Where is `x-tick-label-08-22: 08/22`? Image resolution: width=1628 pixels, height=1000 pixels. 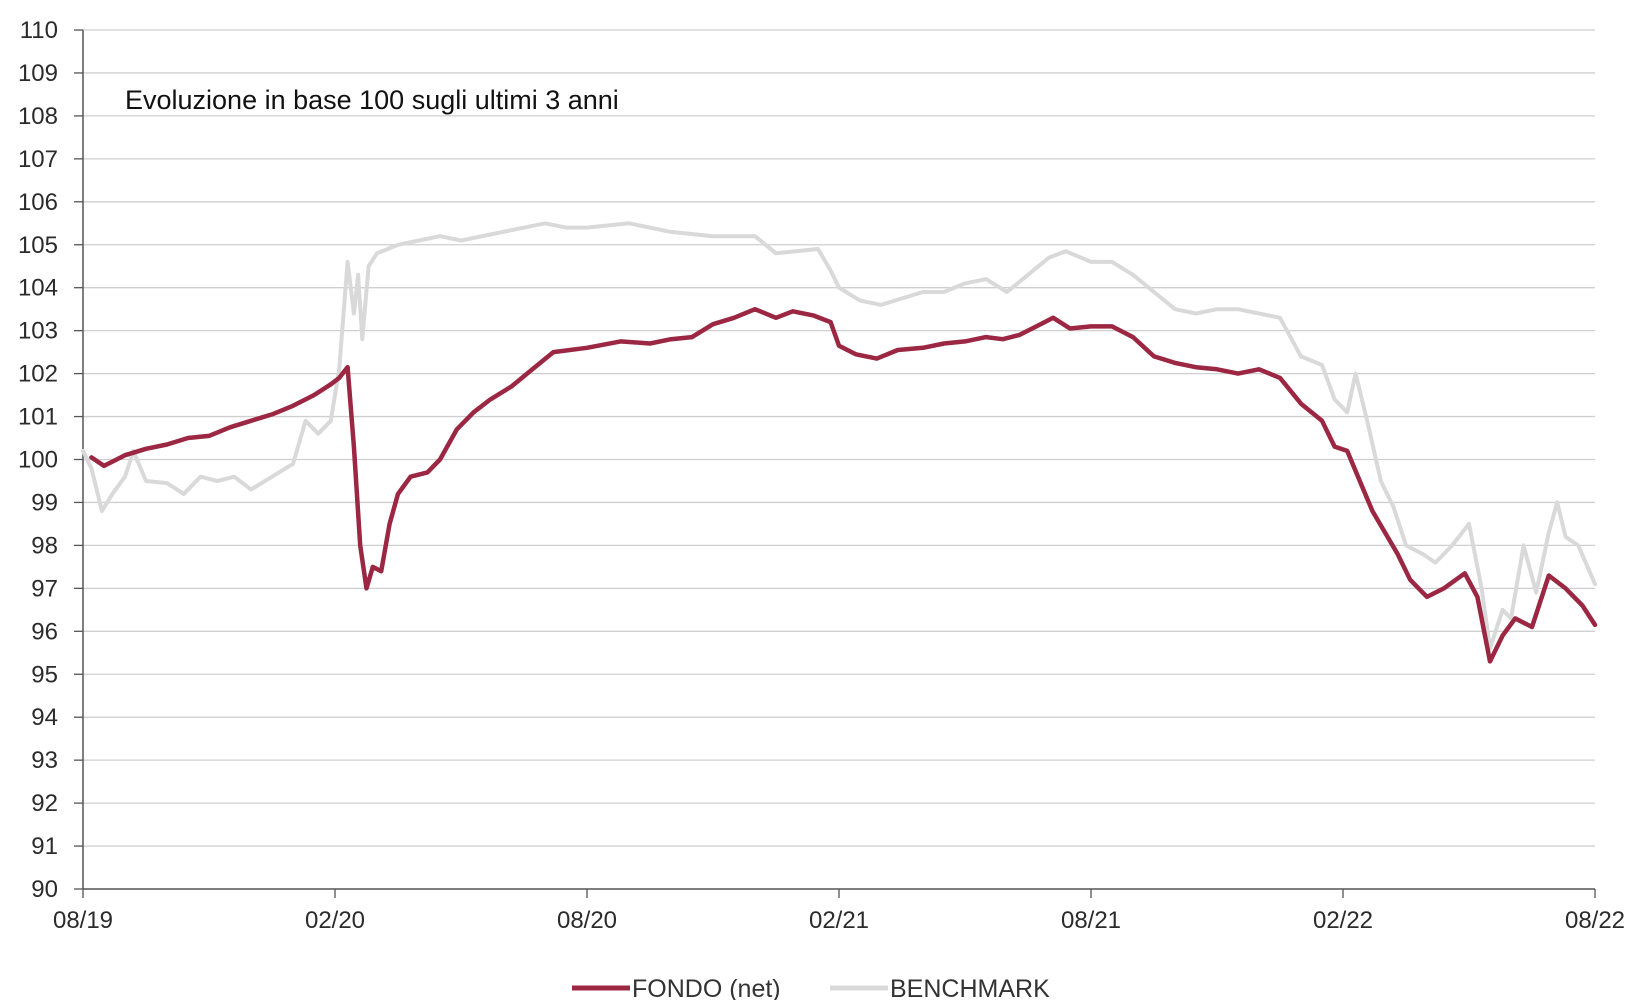 x-tick-label-08-22: 08/22 is located at coordinates (1595, 920).